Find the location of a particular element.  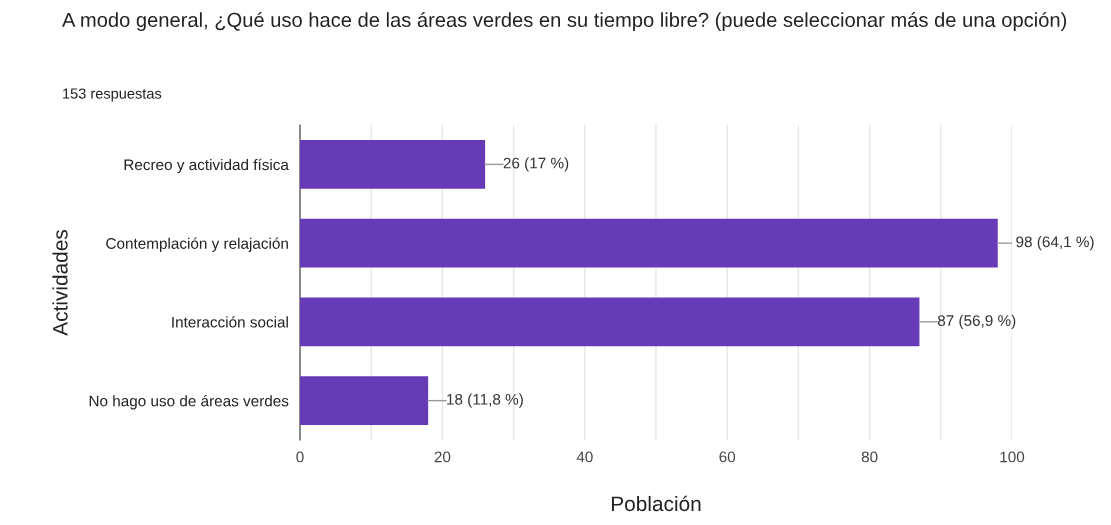

x-axis-title: Población is located at coordinates (656, 503).